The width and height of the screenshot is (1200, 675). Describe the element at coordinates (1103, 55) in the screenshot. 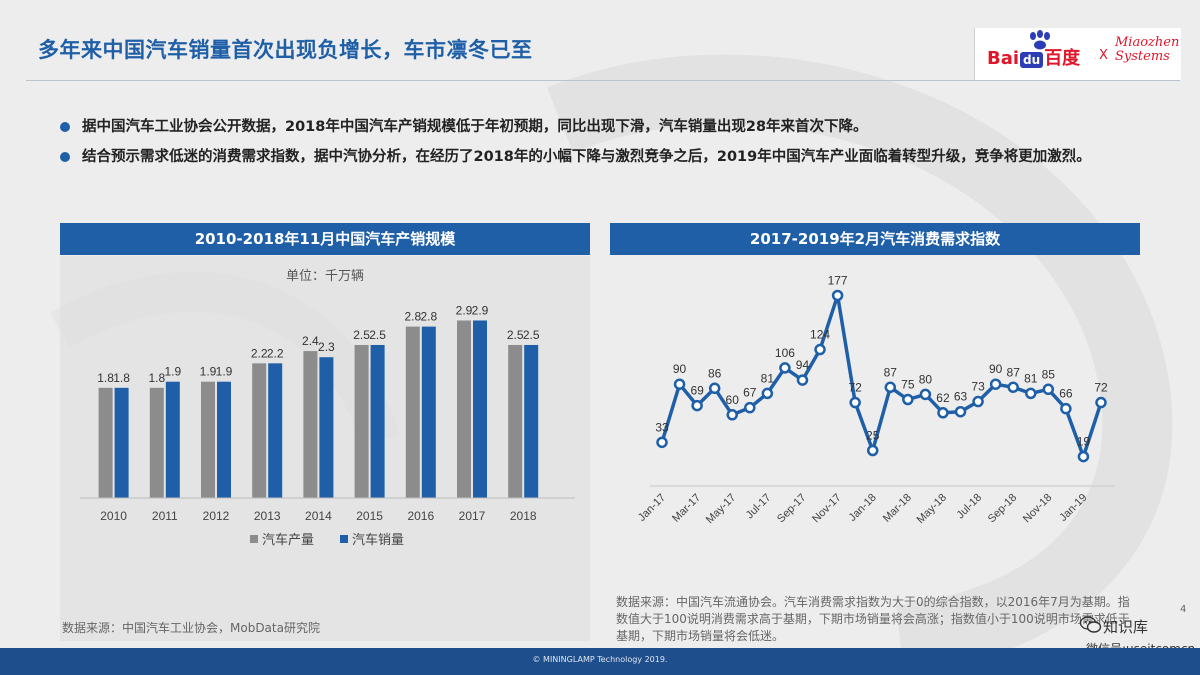

I see `logo-separator: X` at that location.